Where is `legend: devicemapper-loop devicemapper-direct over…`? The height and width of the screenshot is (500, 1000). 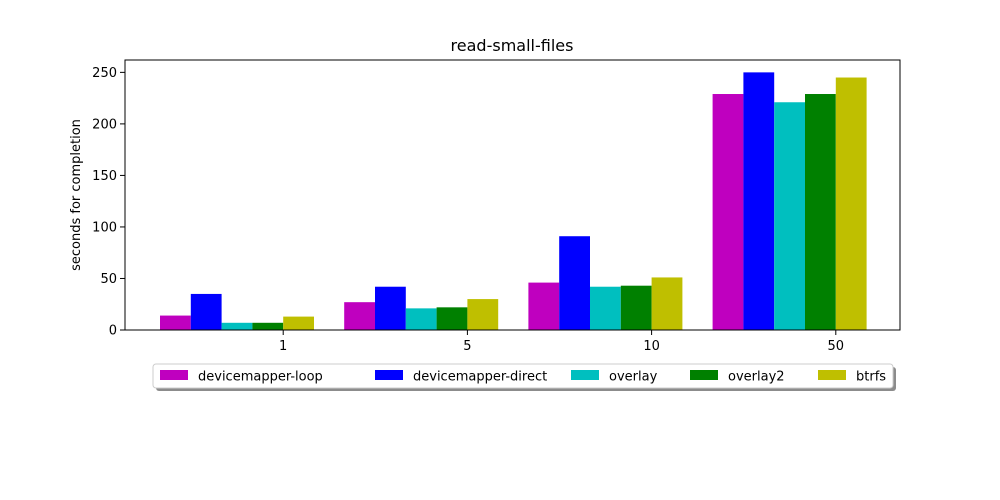 legend: devicemapper-loop devicemapper-direct over… is located at coordinates (524, 377).